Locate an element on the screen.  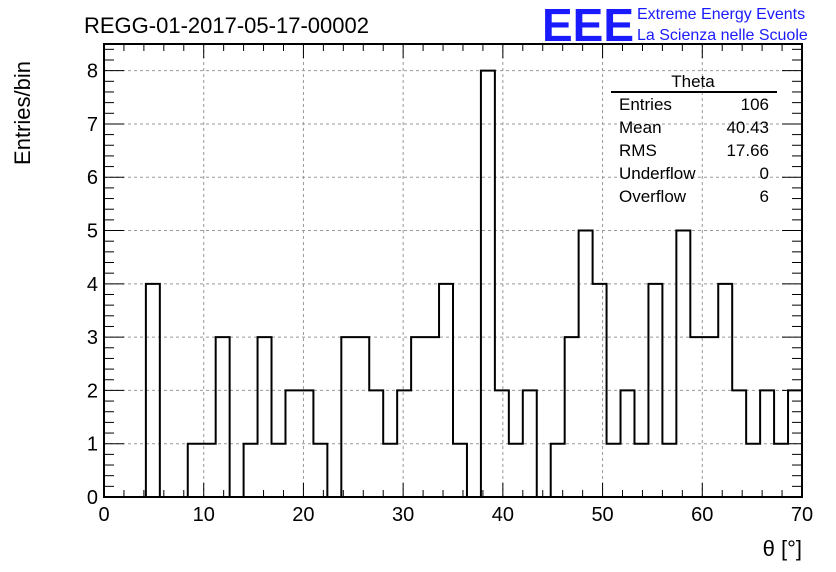
stats-value: 40.43 is located at coordinates (747, 127).